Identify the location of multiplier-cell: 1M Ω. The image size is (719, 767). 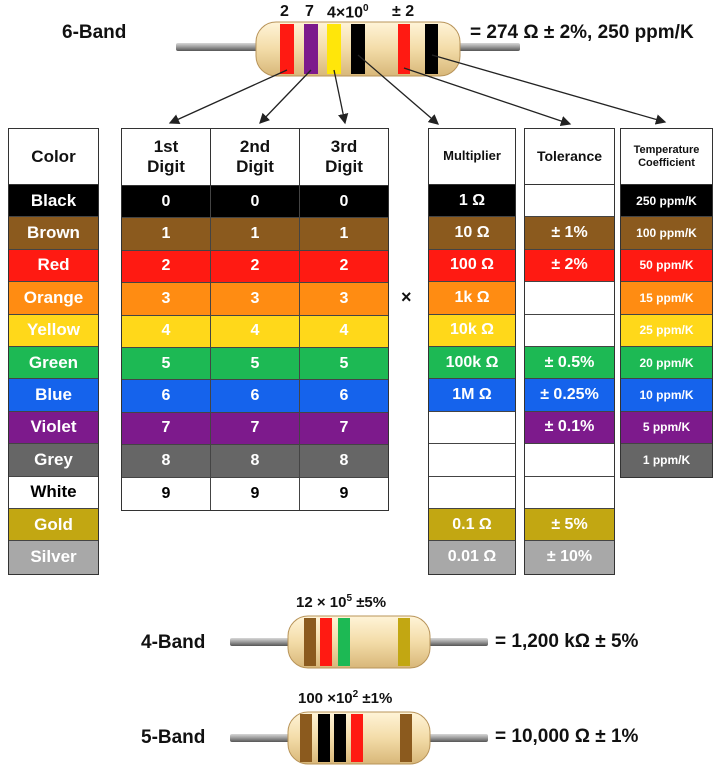
(472, 395).